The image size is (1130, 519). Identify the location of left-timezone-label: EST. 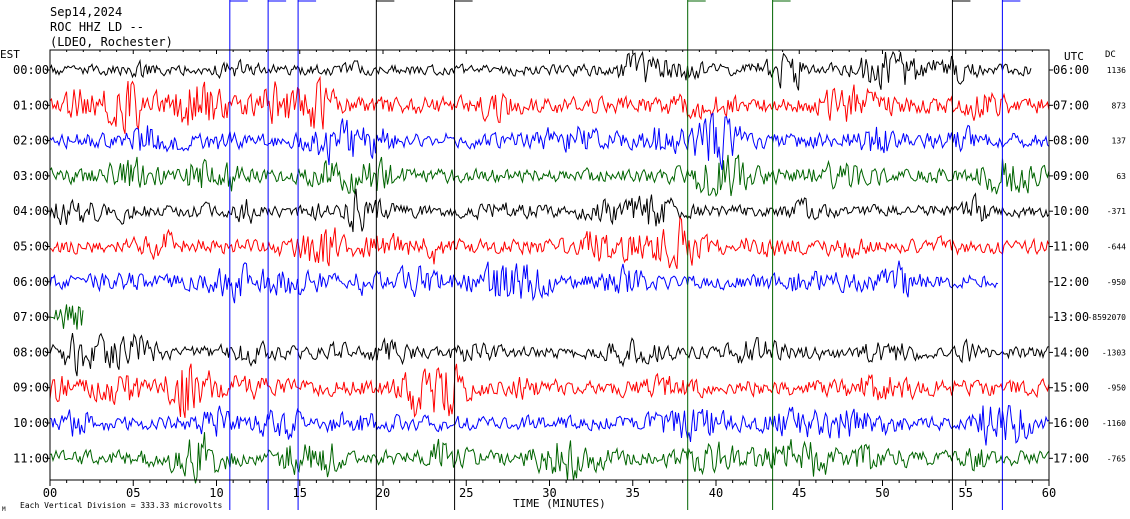
(10, 54).